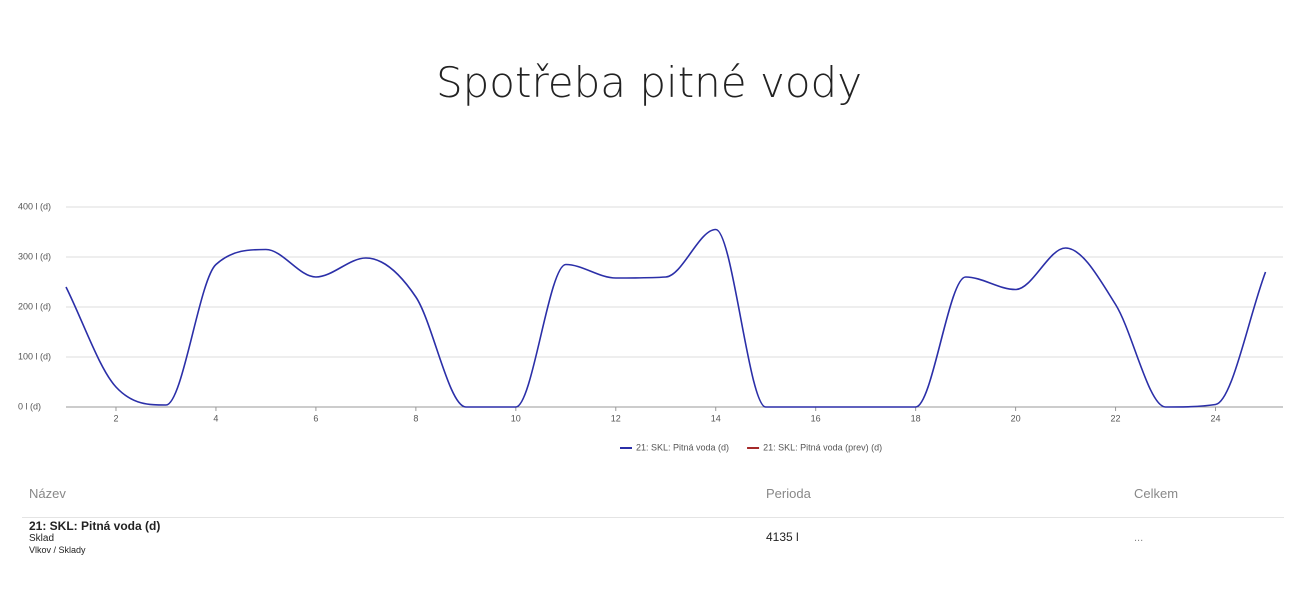 The image size is (1298, 608). What do you see at coordinates (415, 418) in the screenshot?
I see `x-tick-label: 8` at bounding box center [415, 418].